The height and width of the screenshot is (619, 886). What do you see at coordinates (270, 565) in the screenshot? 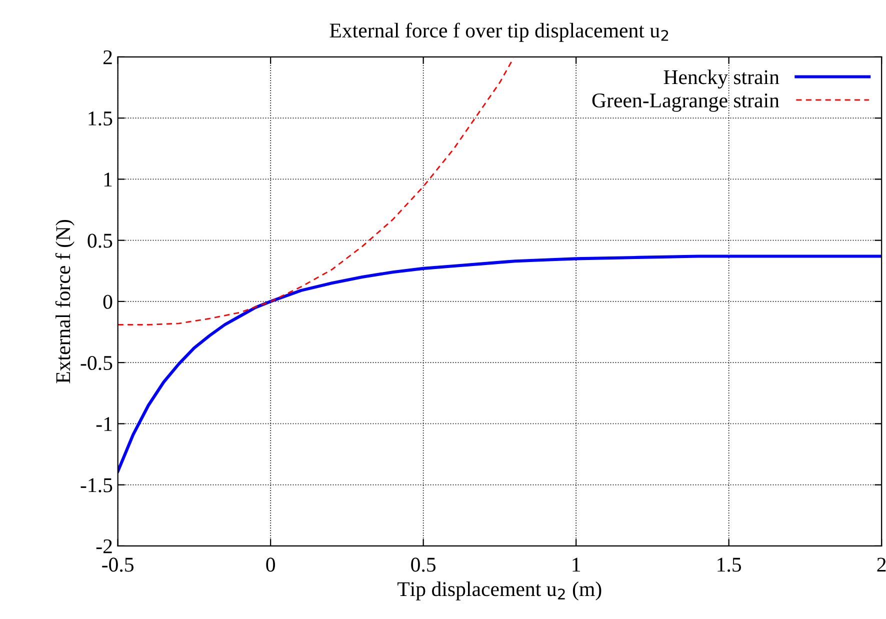
I see `x-tick-label: 0` at bounding box center [270, 565].